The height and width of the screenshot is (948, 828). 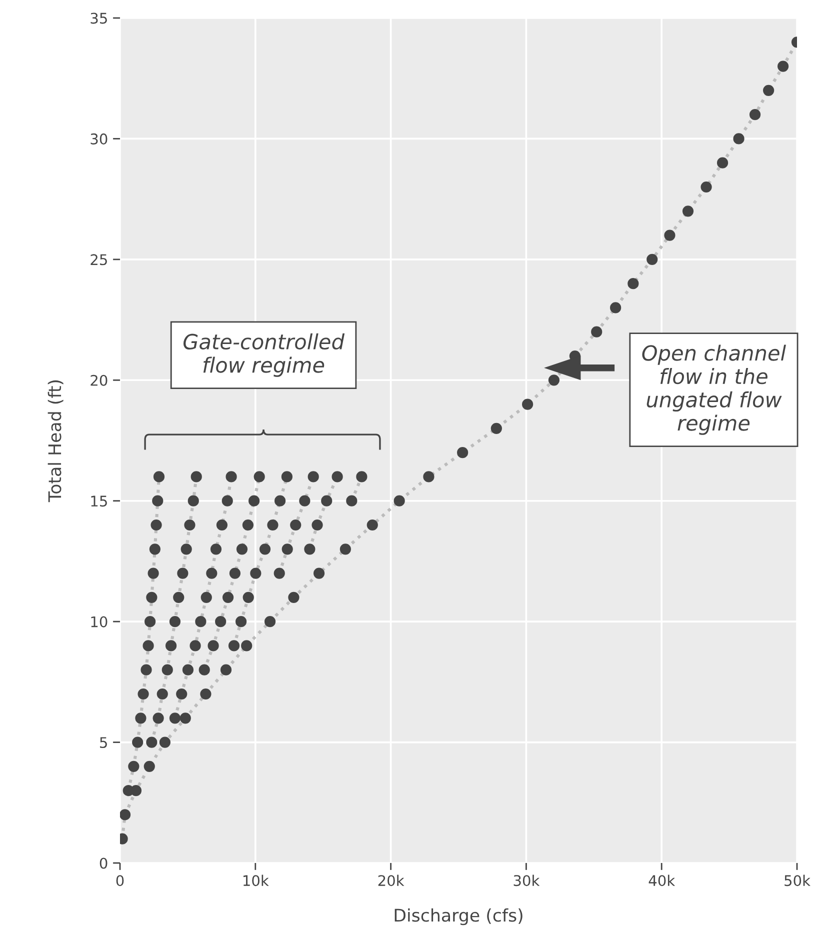 What do you see at coordinates (98, 18) in the screenshot?
I see `y-tick-label: 35` at bounding box center [98, 18].